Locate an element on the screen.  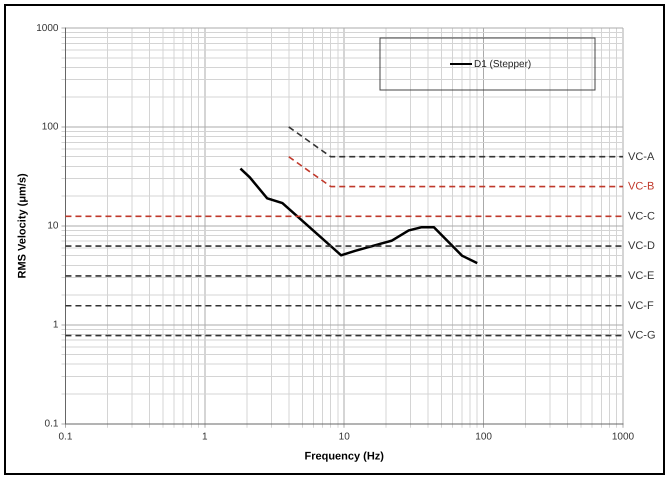
ref-line-label: VC-C is located at coordinates (641, 216).